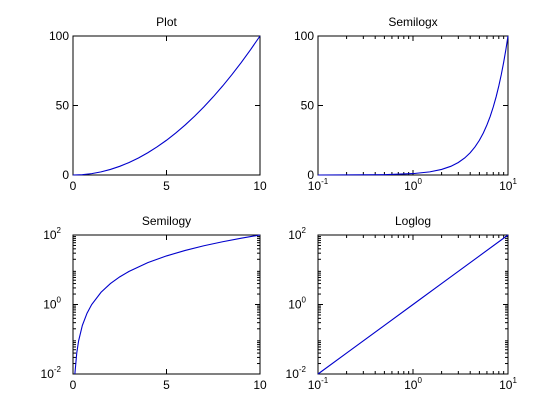 This screenshot has width=560, height=420. What do you see at coordinates (413, 221) in the screenshot?
I see `chart-title: Loglog` at bounding box center [413, 221].